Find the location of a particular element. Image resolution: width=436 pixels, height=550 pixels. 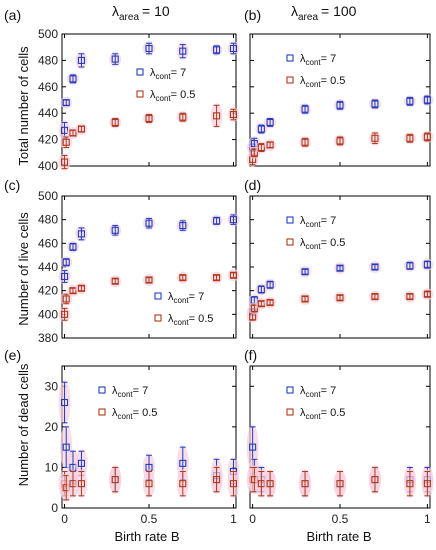

panel-letter: (b) is located at coordinates (252, 15).